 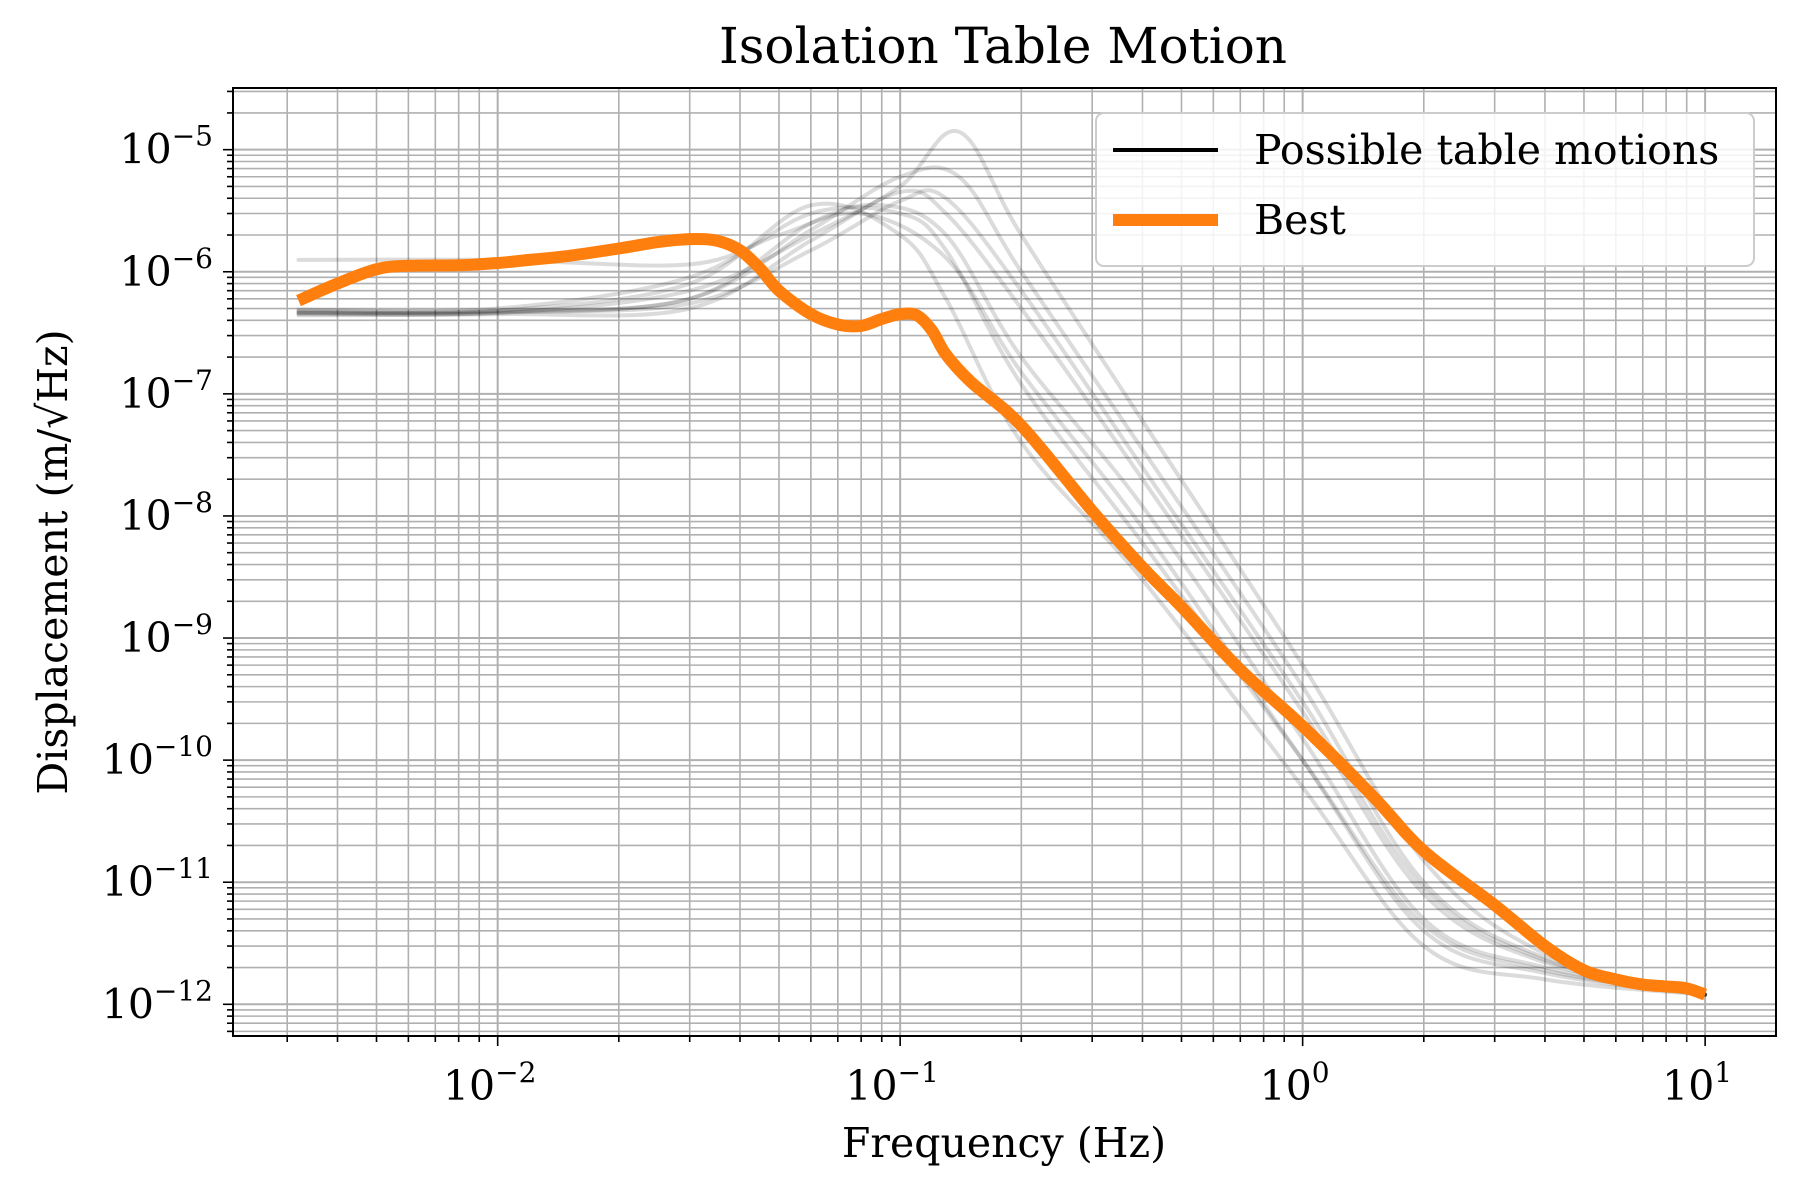 What do you see at coordinates (891, 1083) in the screenshot?
I see `x-tick-label: 10⁻¹` at bounding box center [891, 1083].